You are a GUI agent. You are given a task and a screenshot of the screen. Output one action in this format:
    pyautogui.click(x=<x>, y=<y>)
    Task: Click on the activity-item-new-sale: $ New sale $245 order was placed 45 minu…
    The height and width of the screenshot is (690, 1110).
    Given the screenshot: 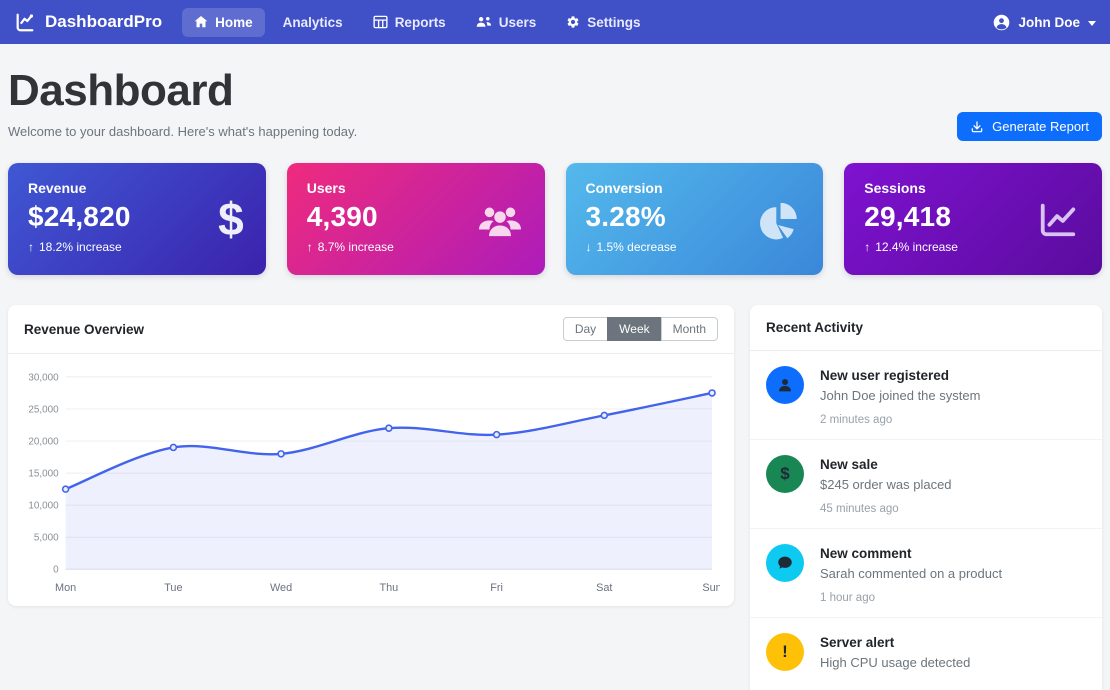 What is the action you would take?
    pyautogui.click(x=926, y=484)
    